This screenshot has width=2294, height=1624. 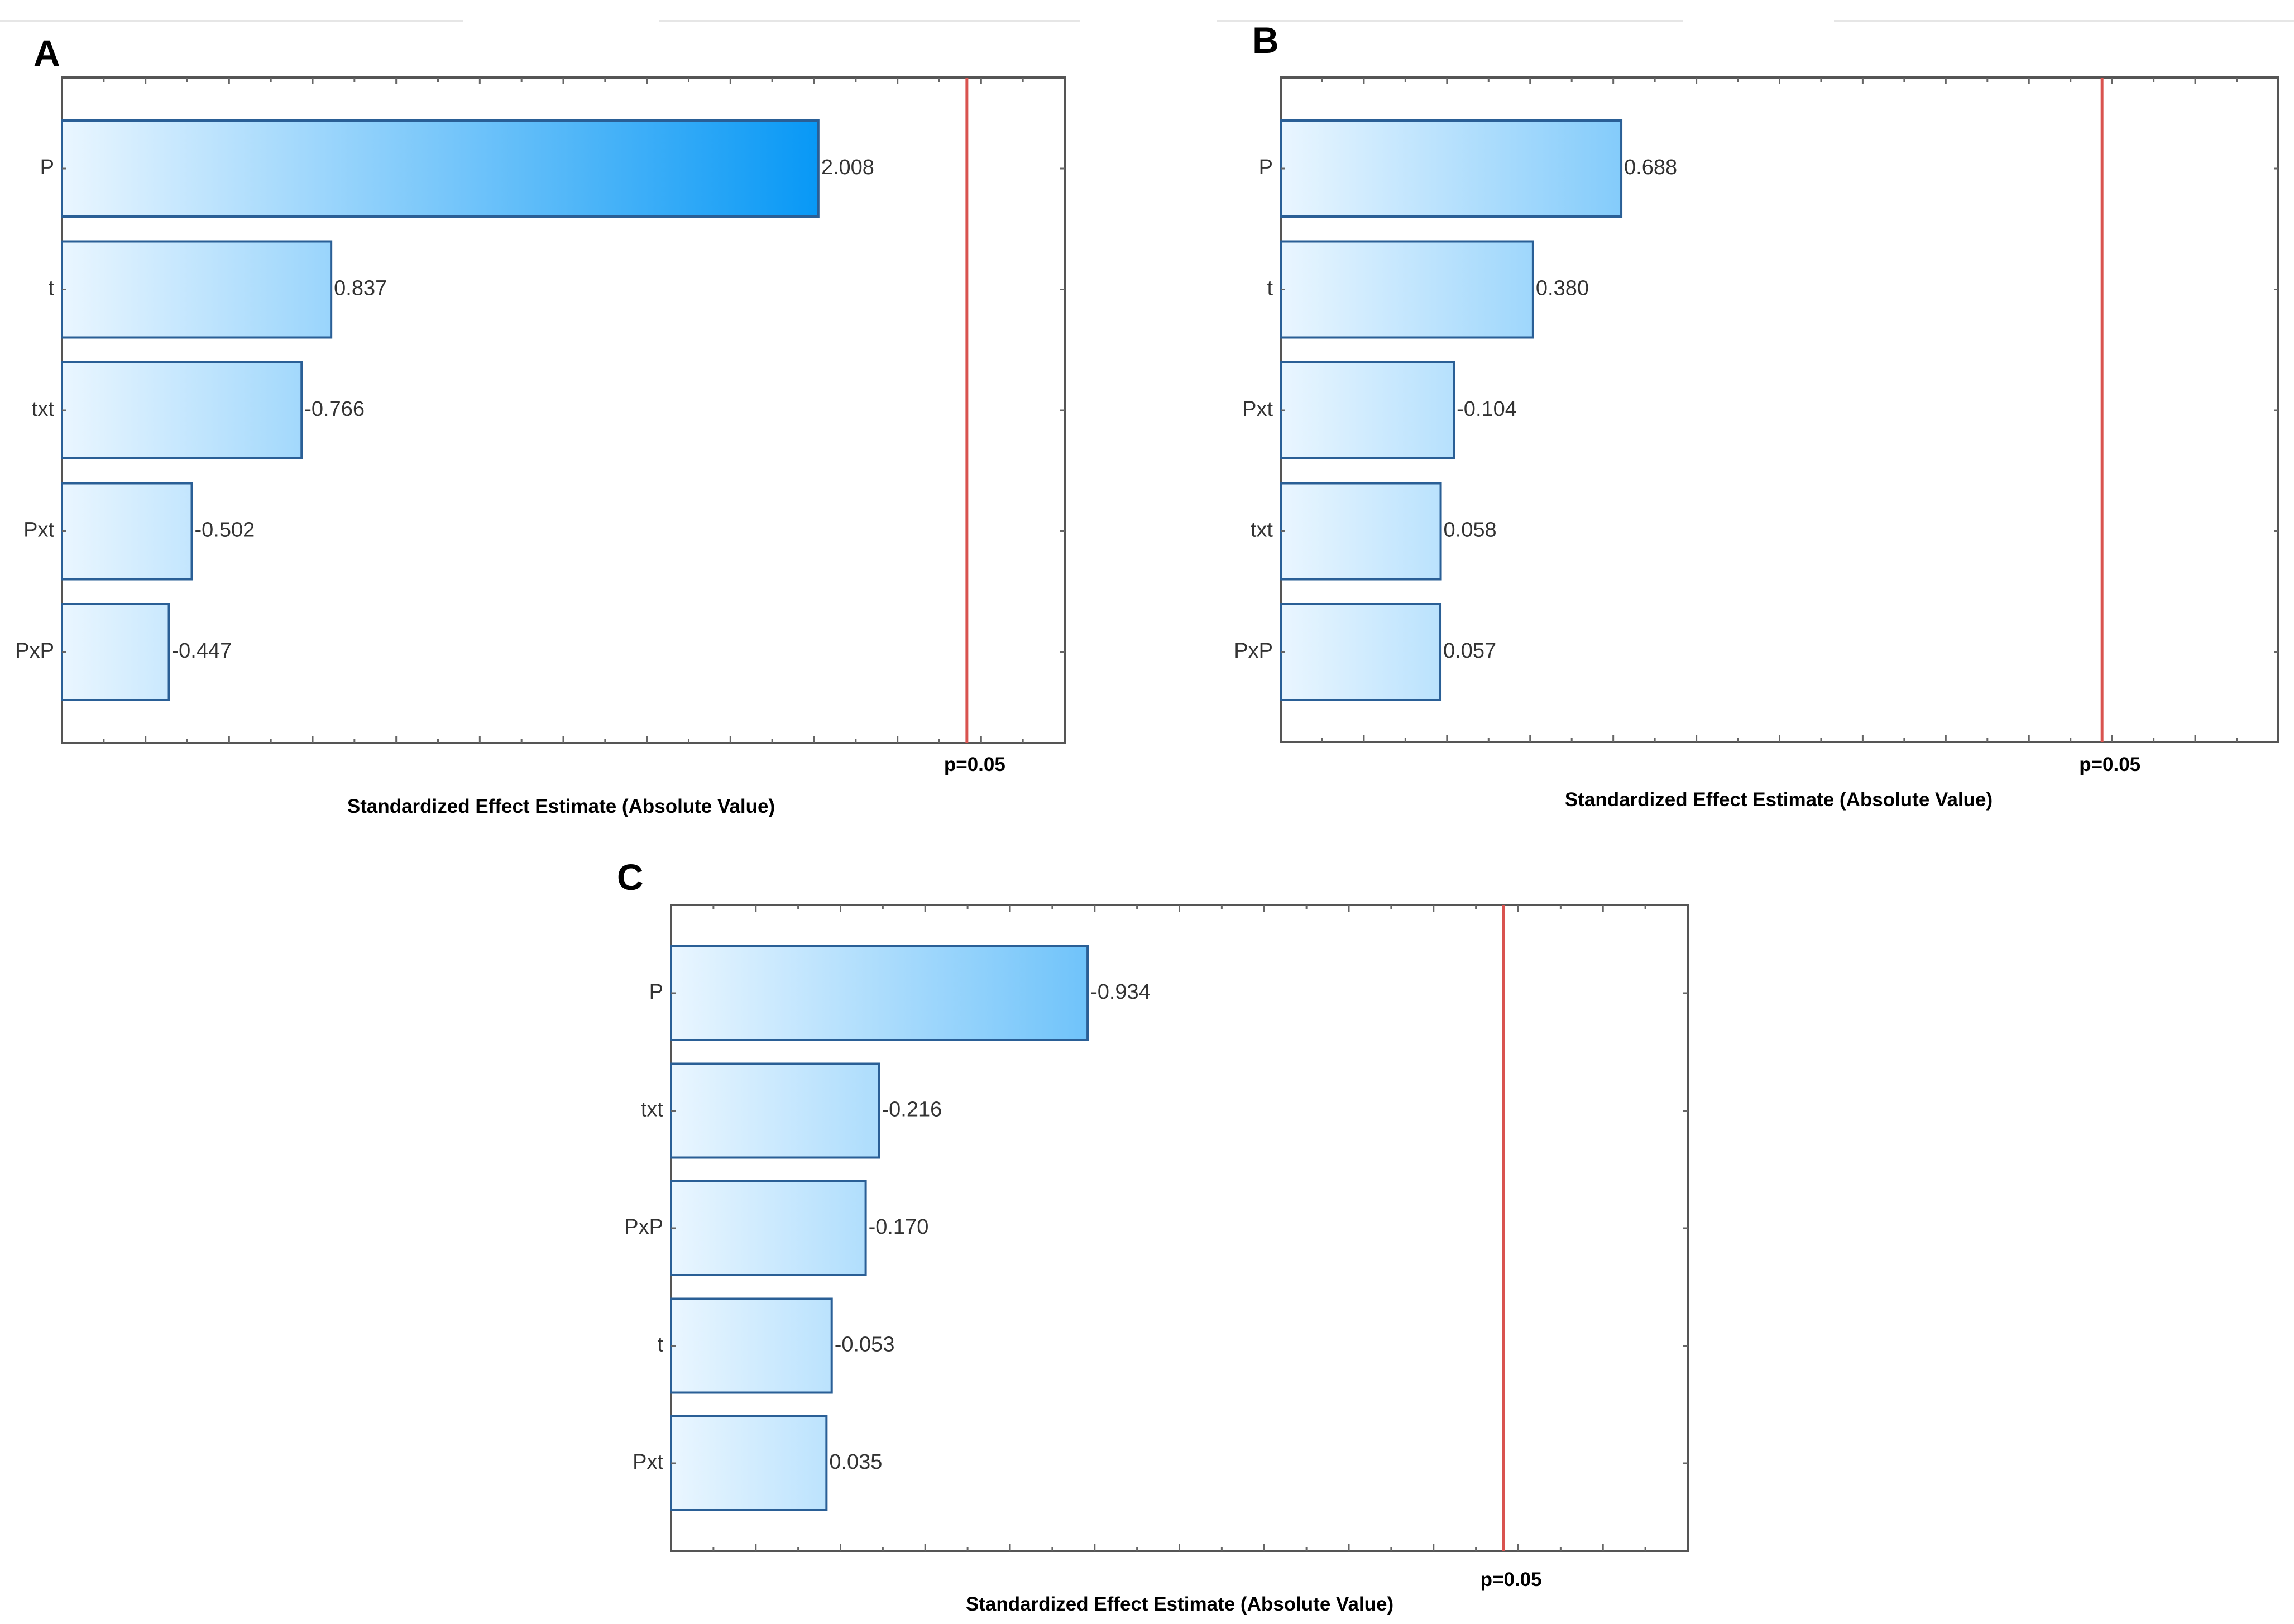 What do you see at coordinates (865, 1345) in the screenshot?
I see `value-label: -0.053` at bounding box center [865, 1345].